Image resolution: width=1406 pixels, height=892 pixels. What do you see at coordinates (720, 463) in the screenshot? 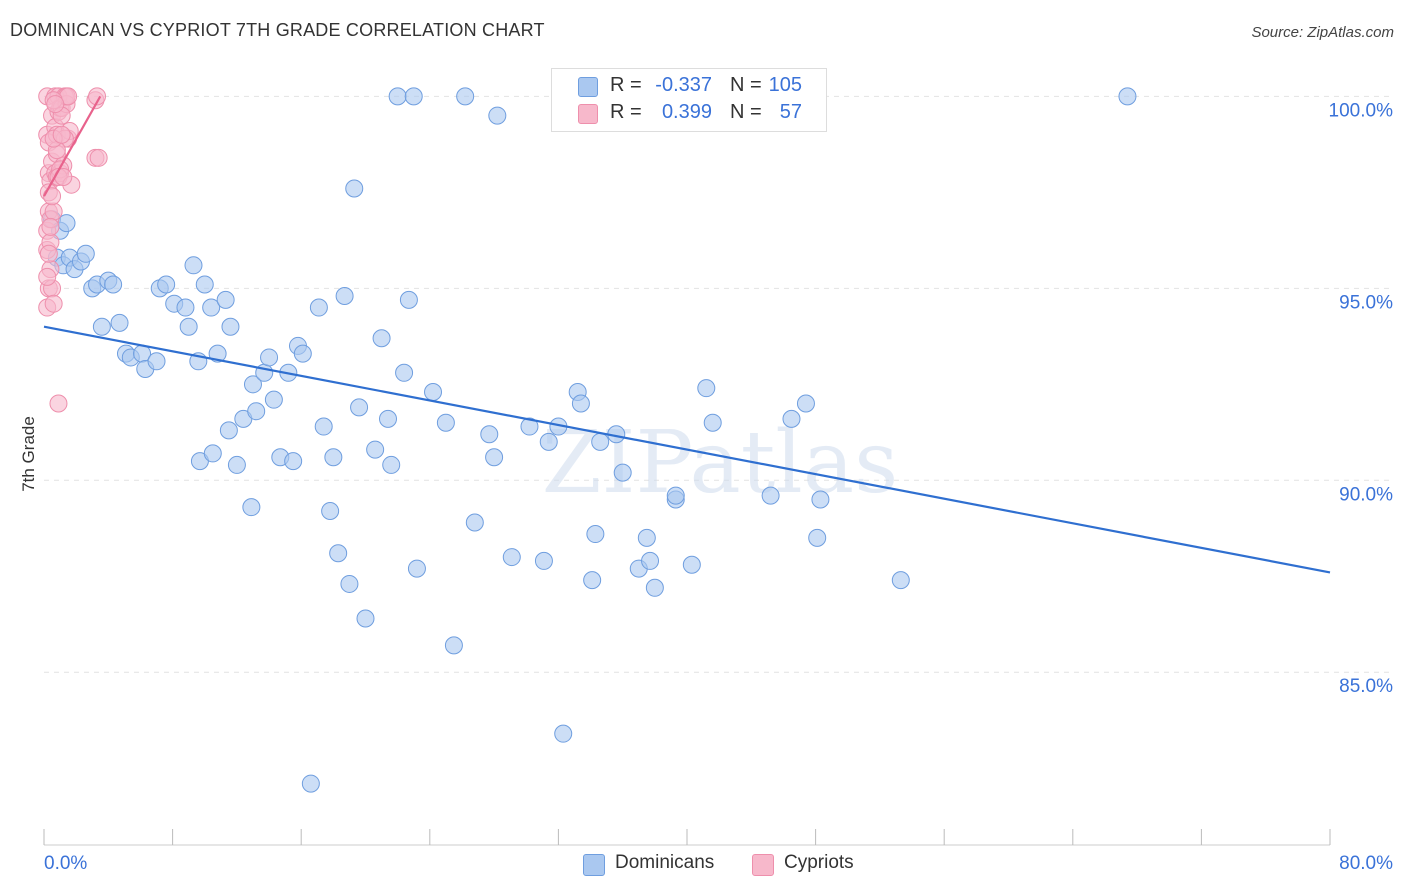
I see `watermark: ZIPatlas` at bounding box center [720, 463].